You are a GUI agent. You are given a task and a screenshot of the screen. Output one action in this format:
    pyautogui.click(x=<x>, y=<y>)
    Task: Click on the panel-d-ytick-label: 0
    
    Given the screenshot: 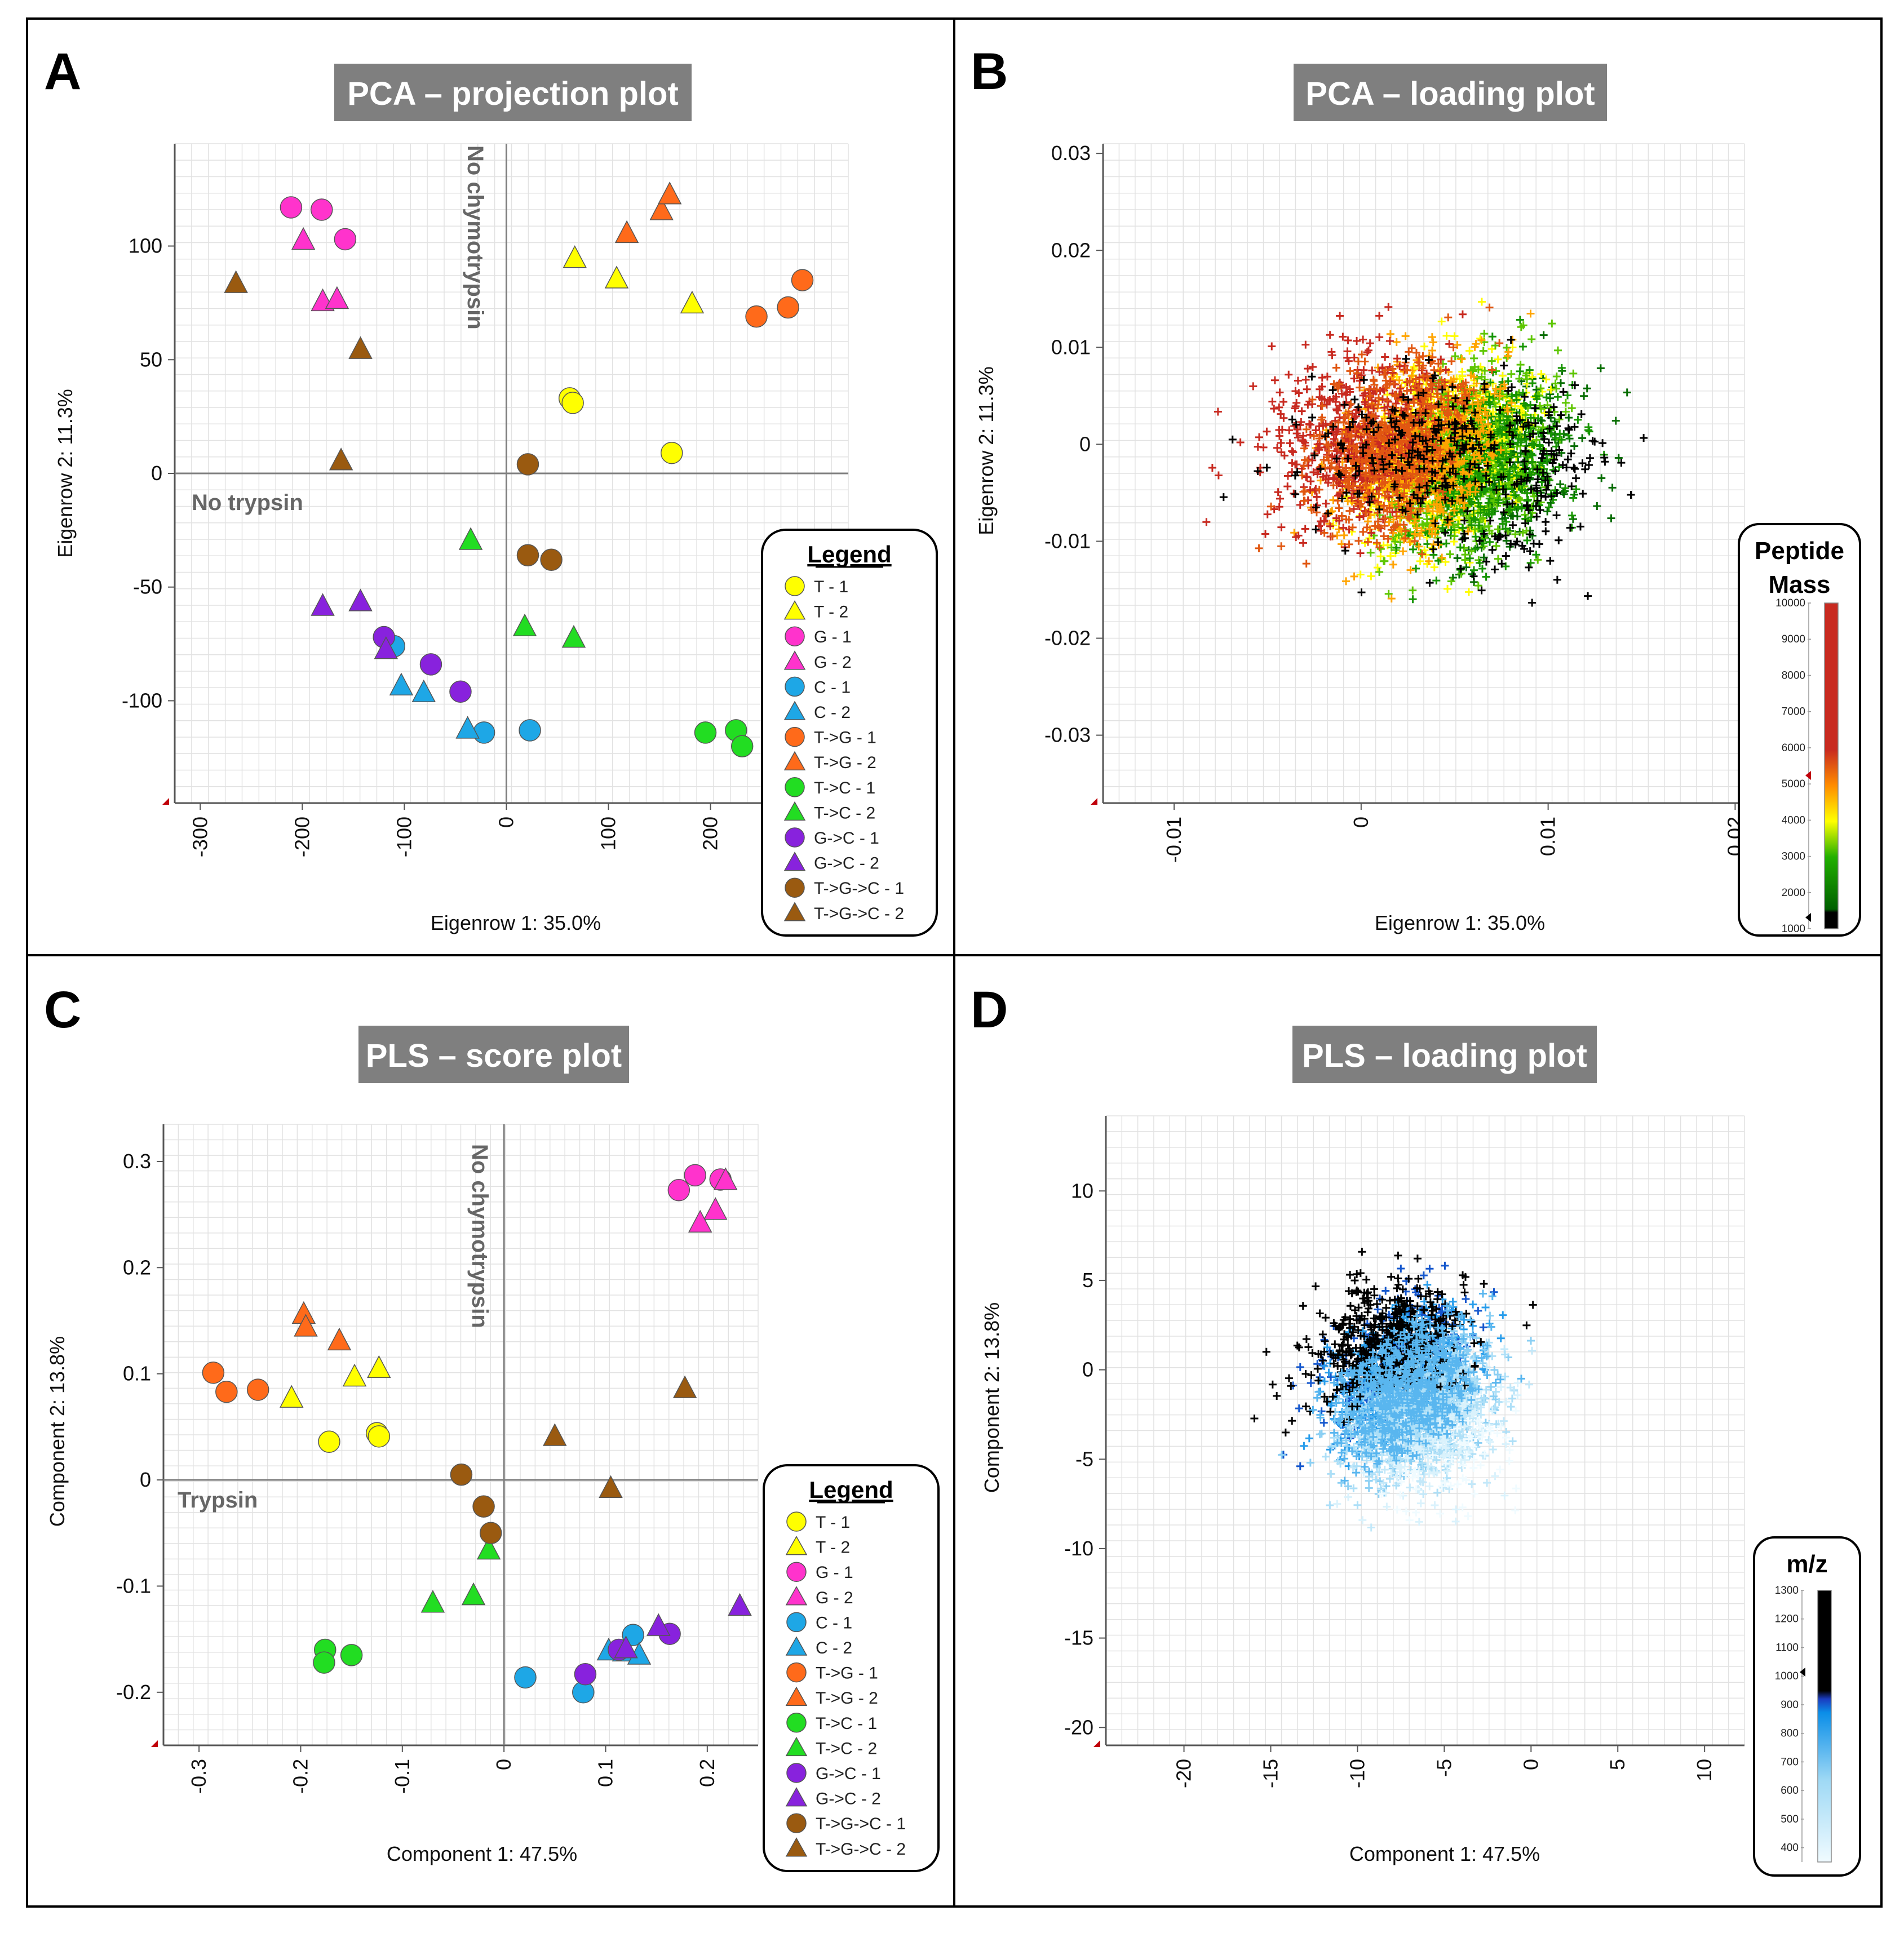 What is the action you would take?
    pyautogui.click(x=1087, y=1370)
    